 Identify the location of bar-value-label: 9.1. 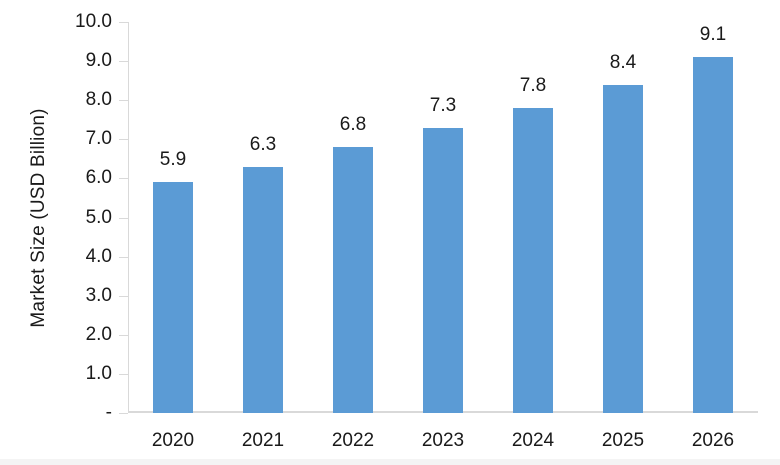
(713, 34).